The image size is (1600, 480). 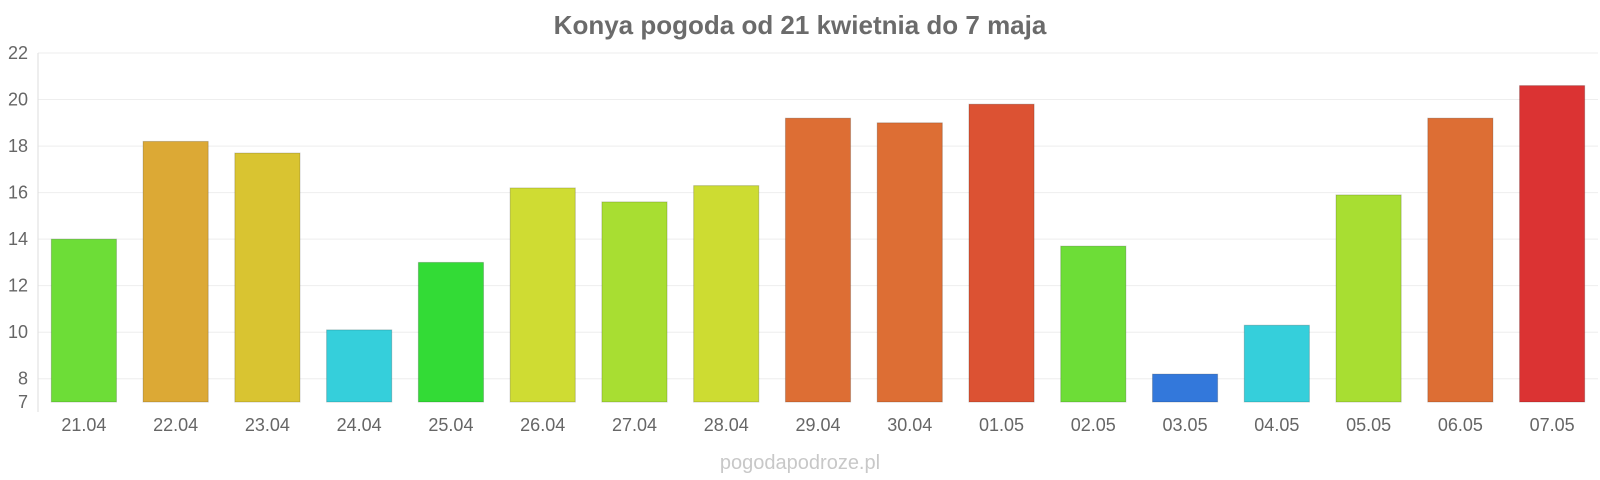 What do you see at coordinates (542, 295) in the screenshot?
I see `bar-26.04` at bounding box center [542, 295].